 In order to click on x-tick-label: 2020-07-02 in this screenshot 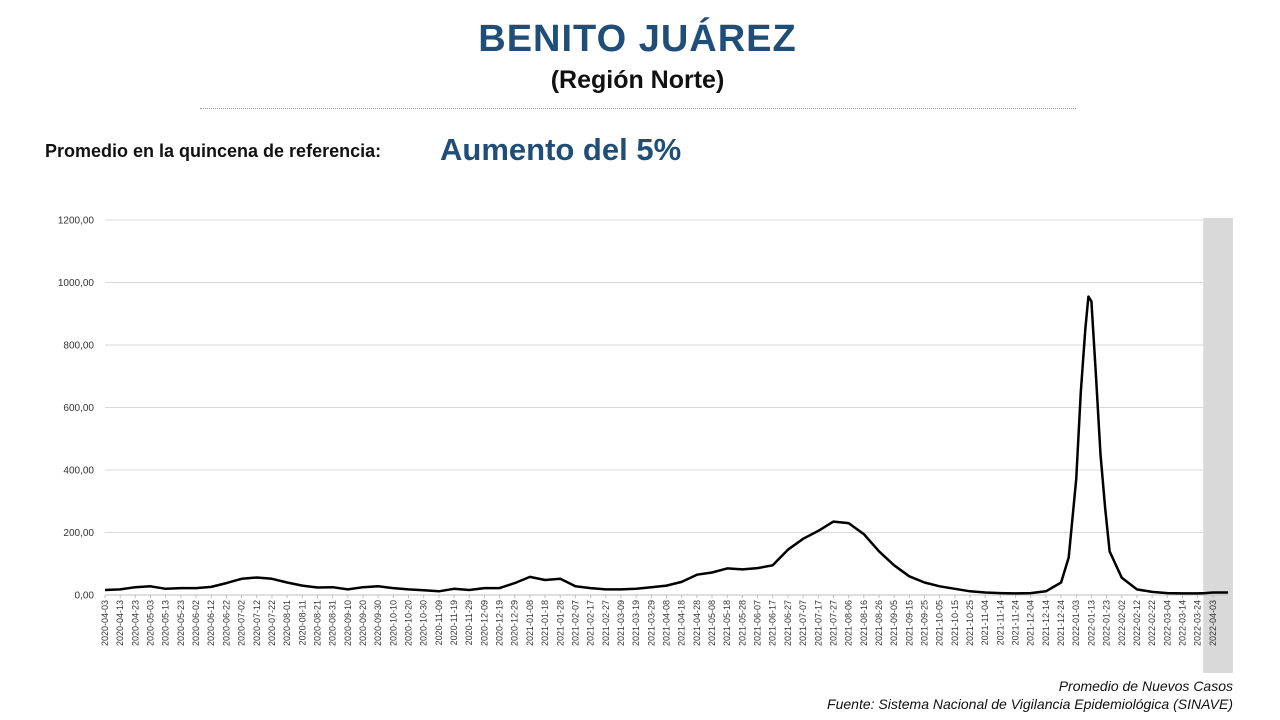, I will do `click(242, 623)`.